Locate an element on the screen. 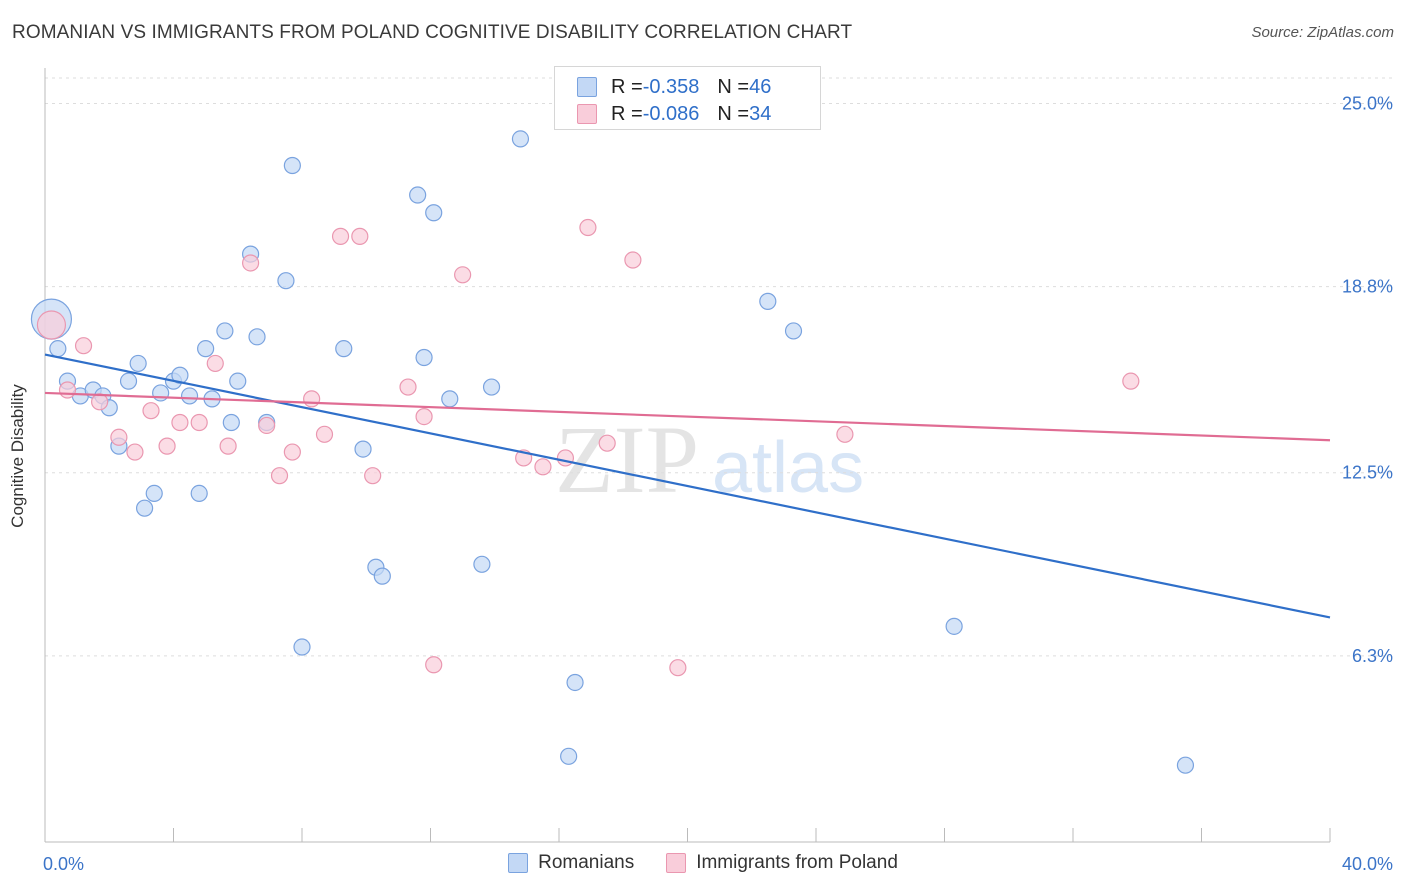  poland-trend-line is located at coordinates (687, 416).